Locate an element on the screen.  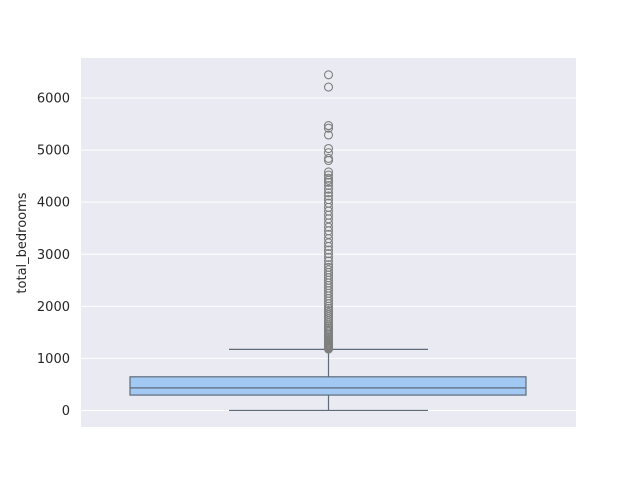
y-tick-label: 4000 is located at coordinates (53, 203).